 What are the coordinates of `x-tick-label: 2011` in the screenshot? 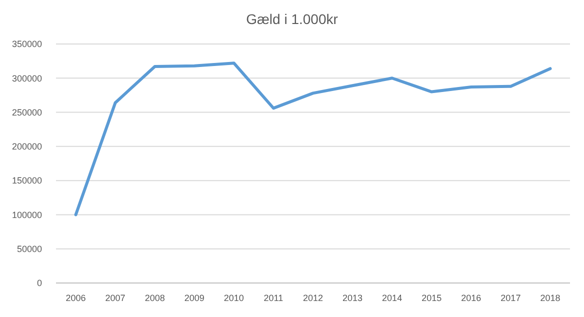 It's located at (274, 298).